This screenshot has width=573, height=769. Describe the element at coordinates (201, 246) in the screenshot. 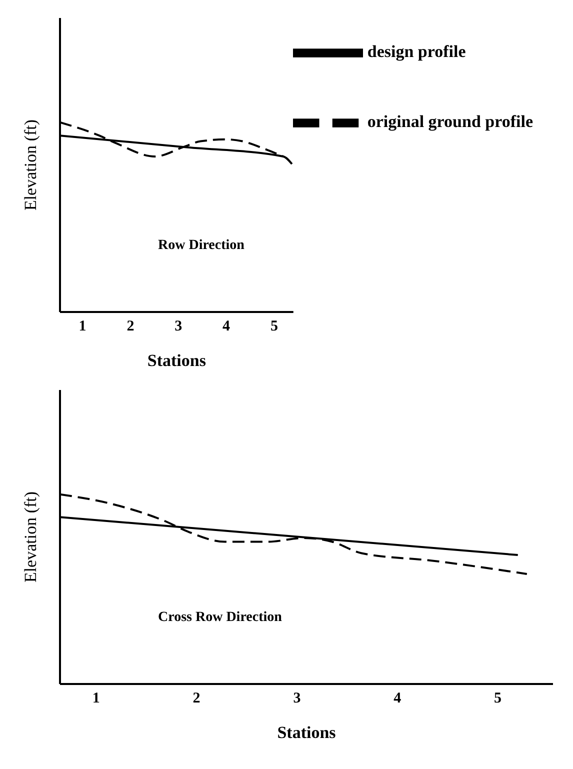

I see `annotation: Row Direction` at that location.